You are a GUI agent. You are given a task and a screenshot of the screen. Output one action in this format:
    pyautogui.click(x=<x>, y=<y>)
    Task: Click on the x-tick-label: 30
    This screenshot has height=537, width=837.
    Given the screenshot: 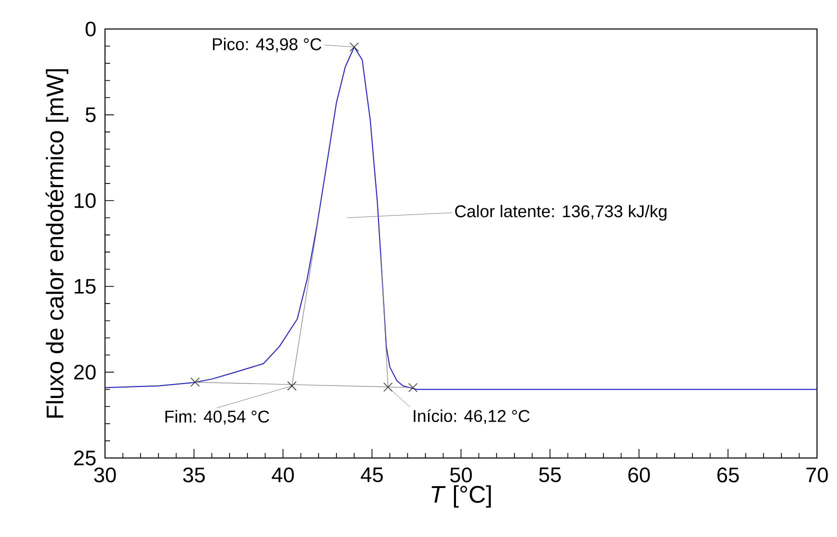 What is the action you would take?
    pyautogui.click(x=105, y=475)
    